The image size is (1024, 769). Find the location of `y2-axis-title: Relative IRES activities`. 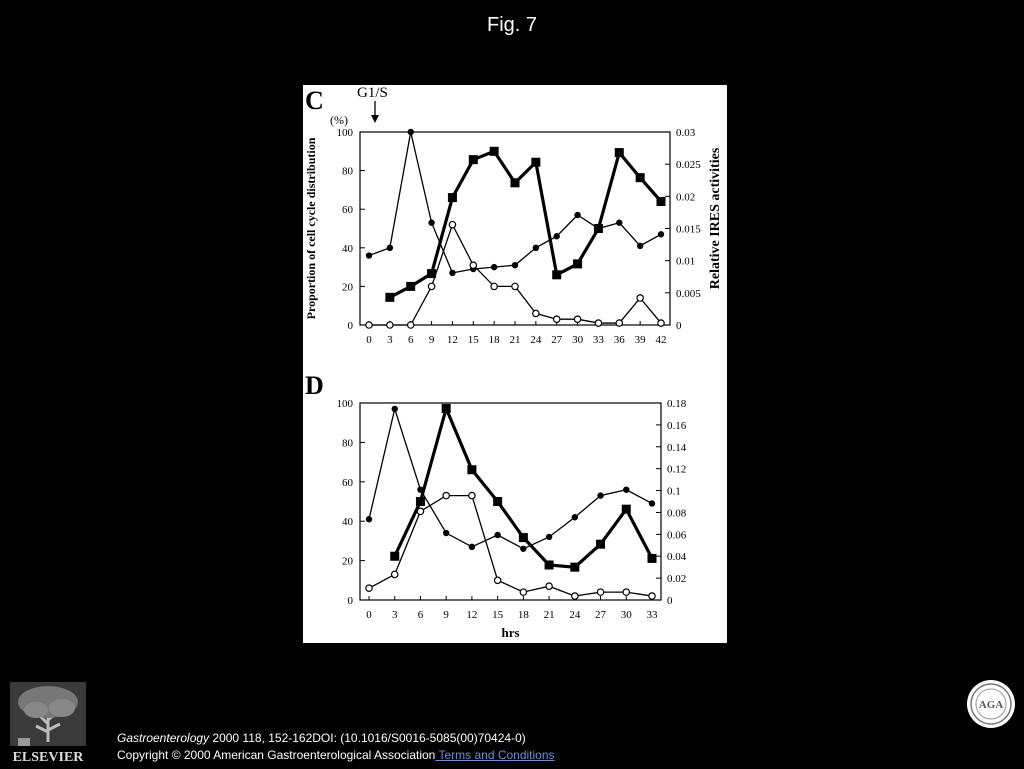

y2-axis-title: Relative IRES activities is located at coordinates (715, 218).